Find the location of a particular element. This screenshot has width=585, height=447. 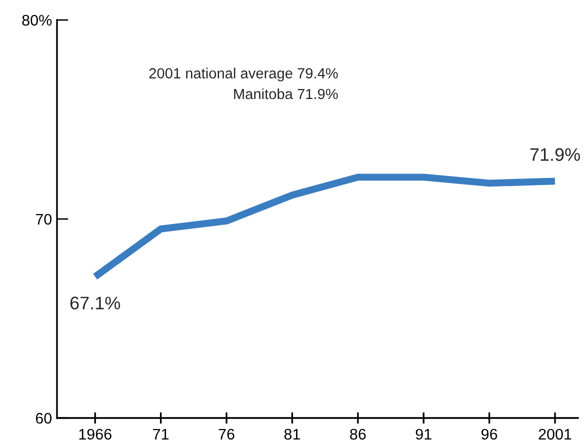

x-tick-label: 2001 is located at coordinates (555, 434).